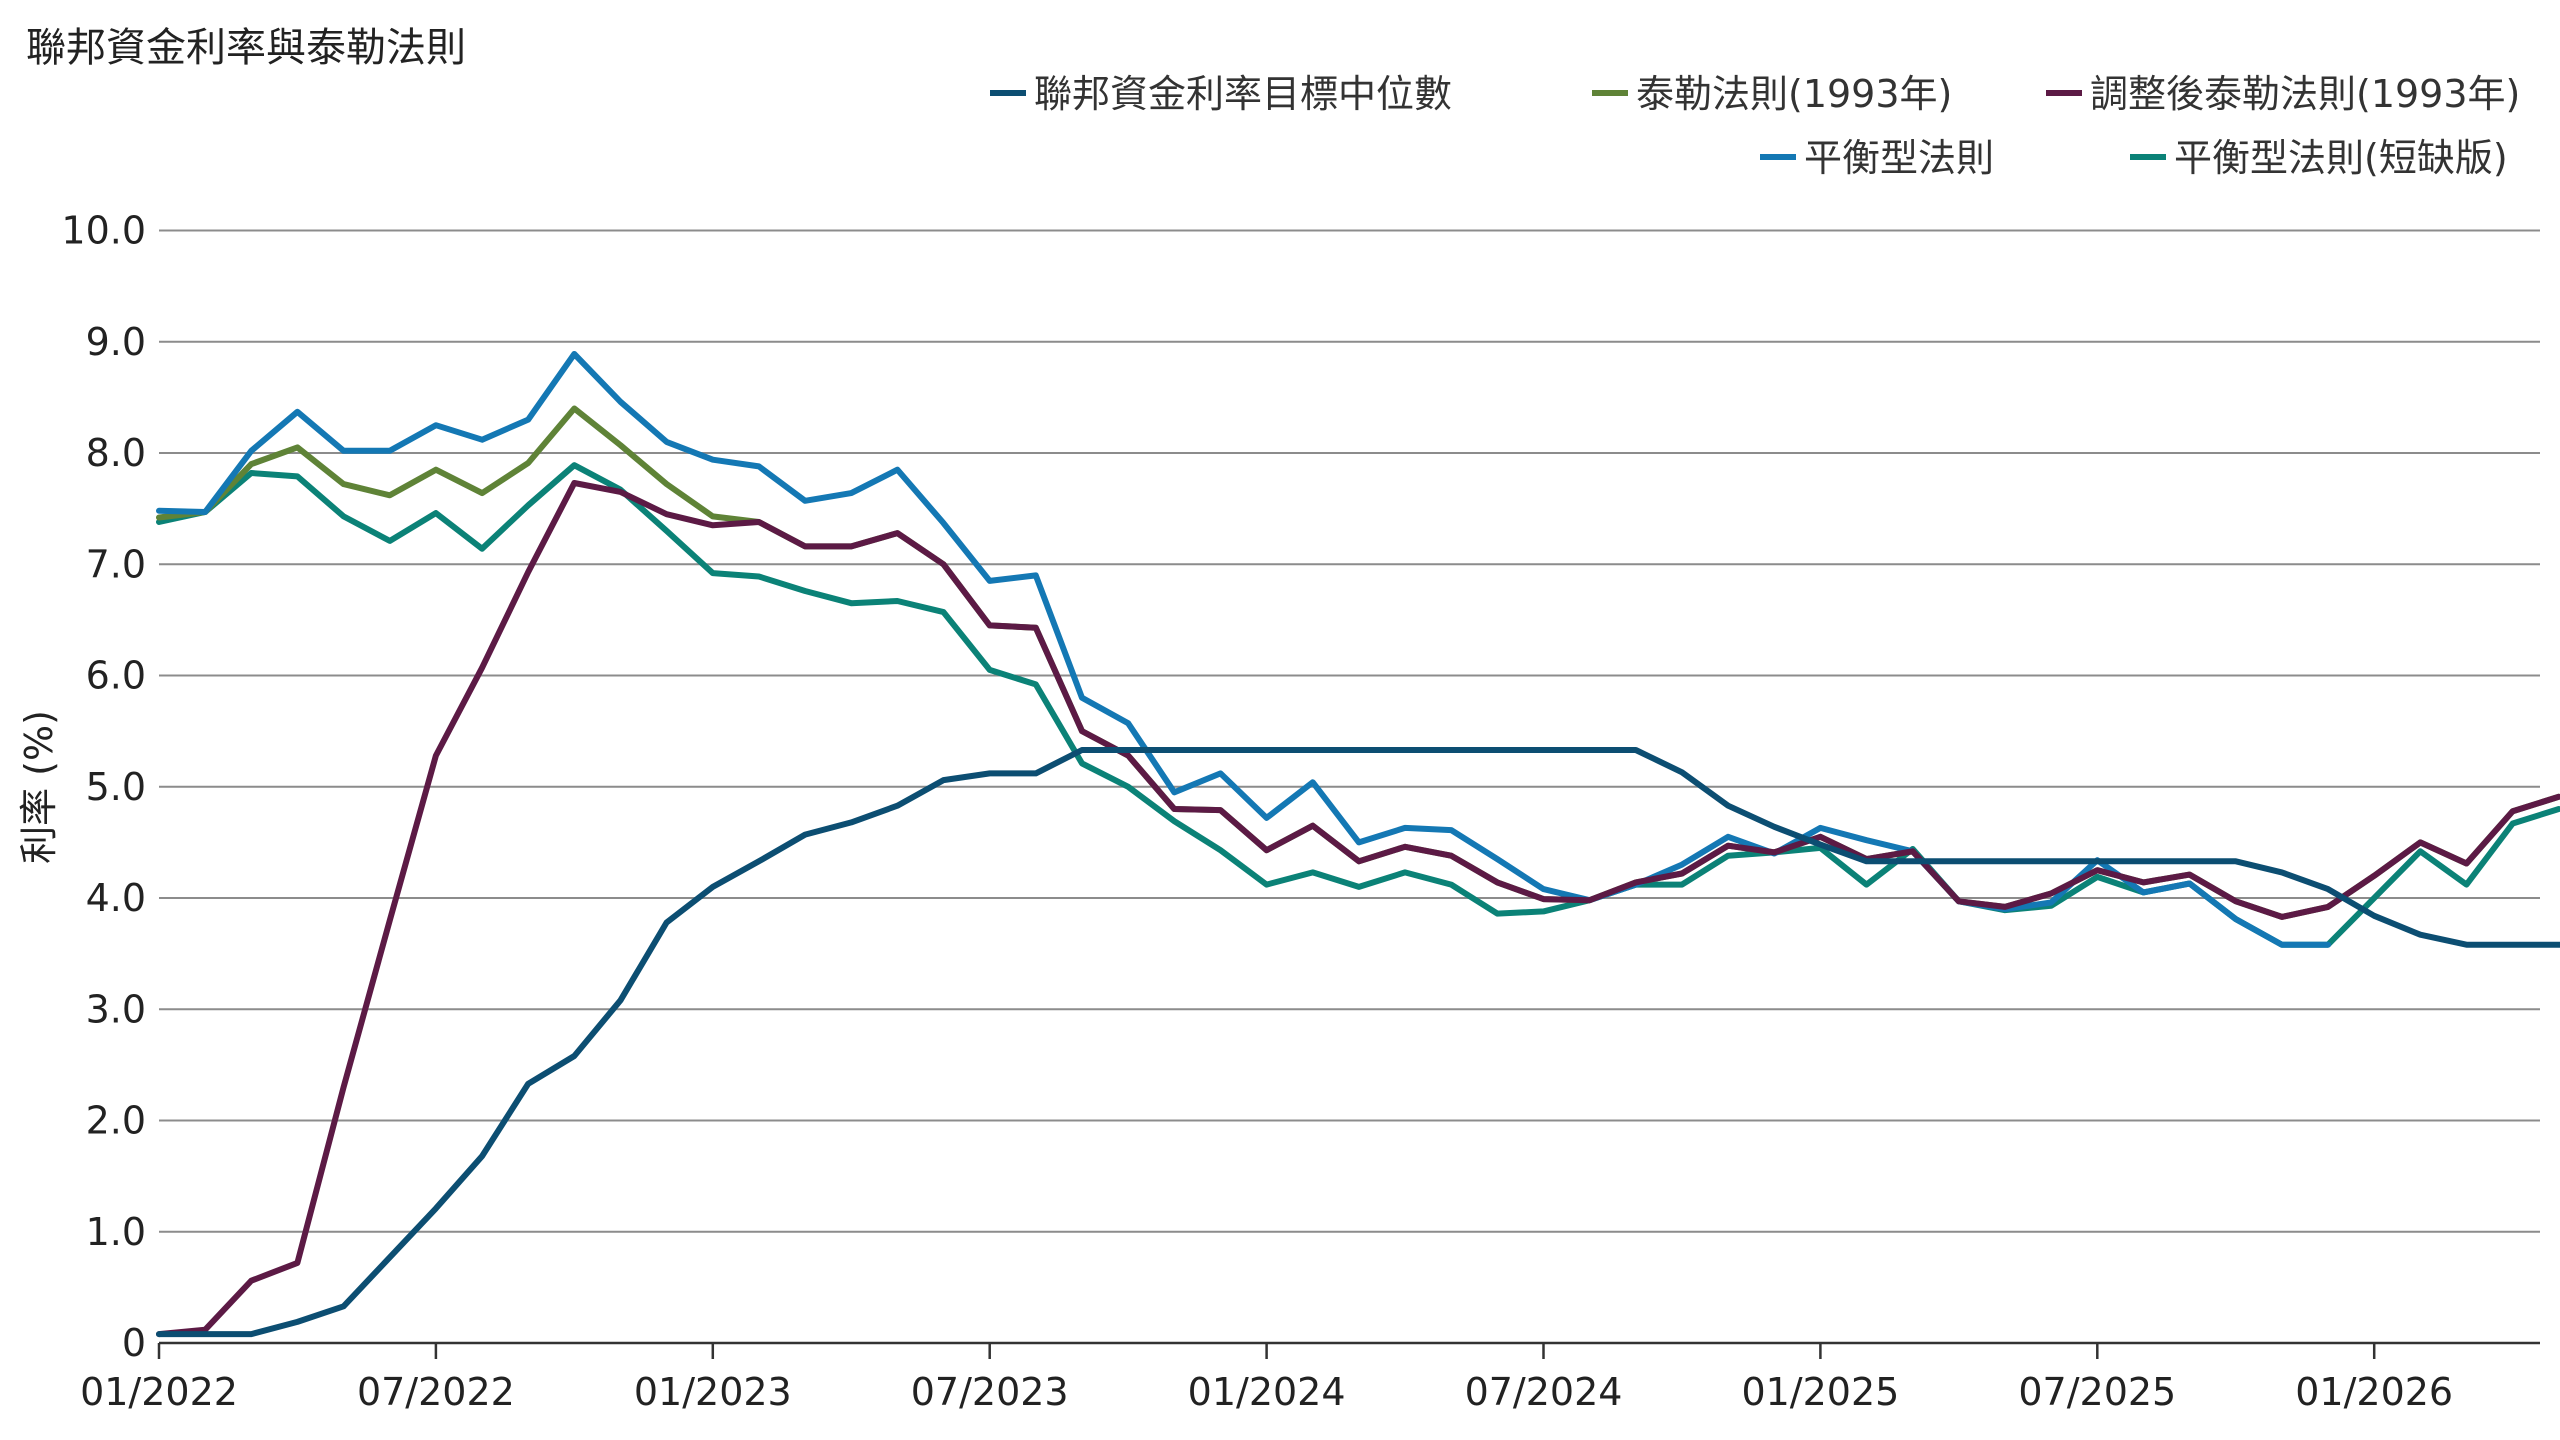 The image size is (2560, 1440). What do you see at coordinates (116, 1232) in the screenshot?
I see `y-tick-label: 1.0` at bounding box center [116, 1232].